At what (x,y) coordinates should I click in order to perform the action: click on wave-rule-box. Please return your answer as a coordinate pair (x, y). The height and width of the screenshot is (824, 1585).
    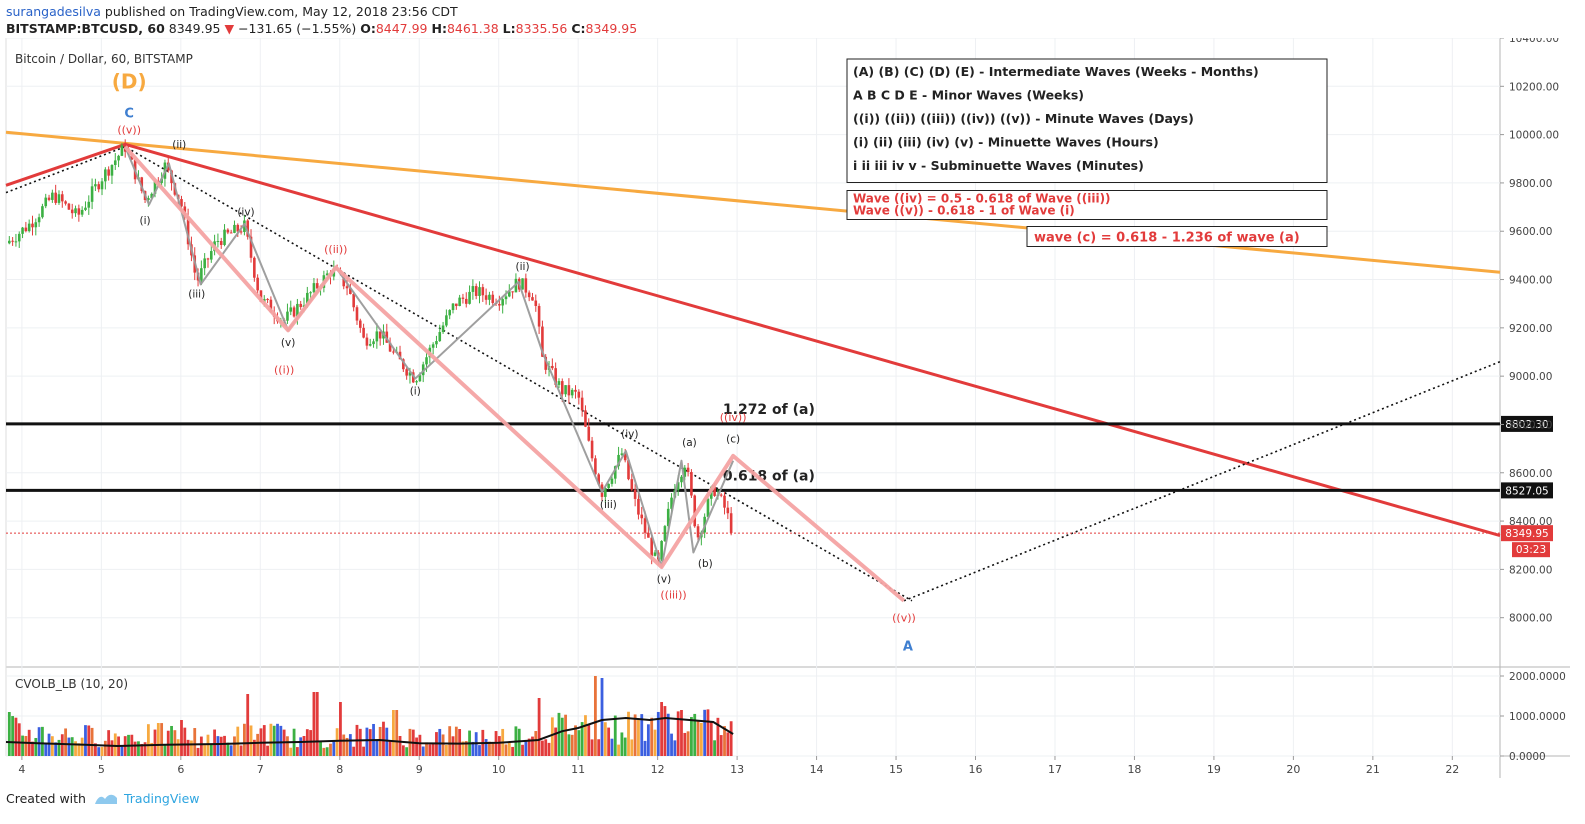
    Looking at the image, I should click on (1087, 205).